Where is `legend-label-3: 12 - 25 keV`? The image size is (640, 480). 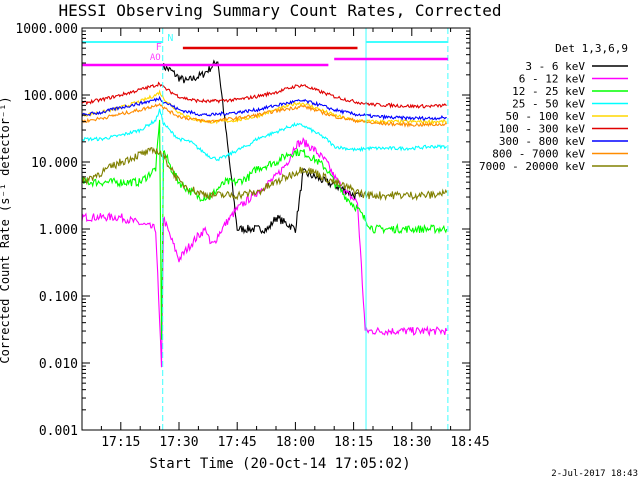 legend-label-3: 12 - 25 keV is located at coordinates (548, 91).